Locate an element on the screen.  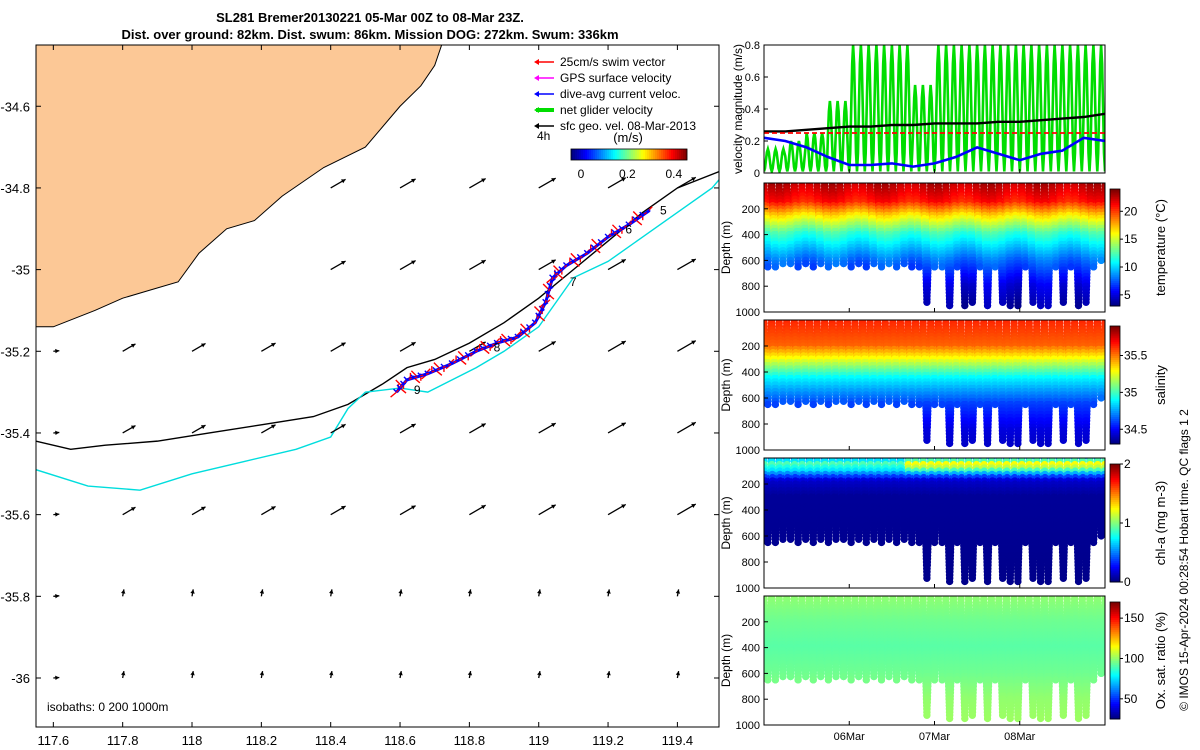
map-x-tick-label: 119 is located at coordinates (538, 740).